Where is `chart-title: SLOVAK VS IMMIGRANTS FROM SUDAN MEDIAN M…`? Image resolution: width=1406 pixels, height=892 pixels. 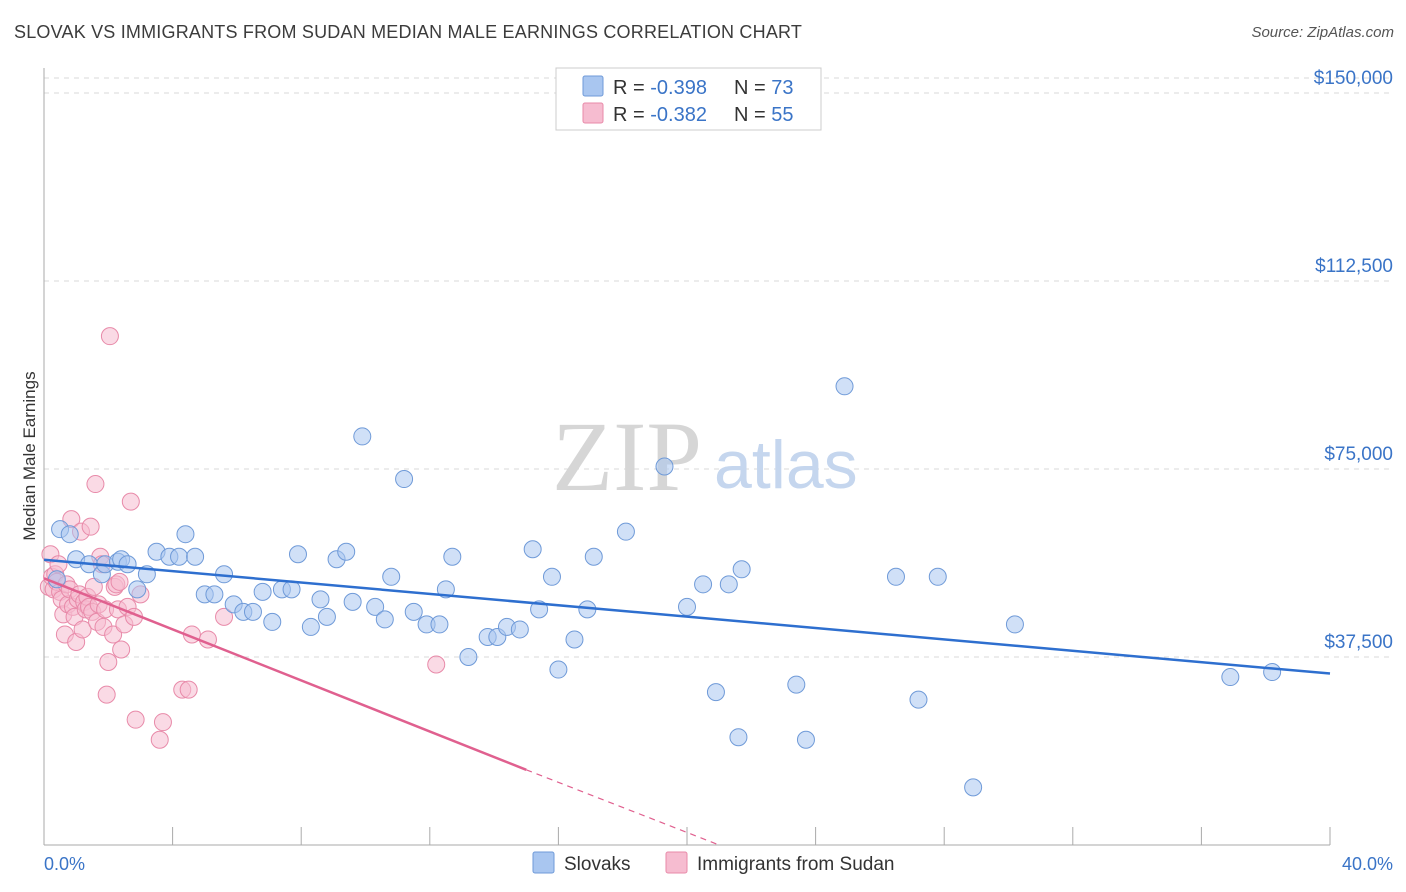 chart-title: SLOVAK VS IMMIGRANTS FROM SUDAN MEDIAN M… is located at coordinates (408, 32).